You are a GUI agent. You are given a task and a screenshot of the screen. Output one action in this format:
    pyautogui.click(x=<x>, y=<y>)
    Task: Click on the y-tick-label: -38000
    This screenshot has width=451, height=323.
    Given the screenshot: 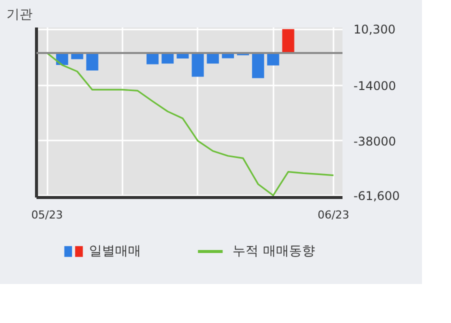 What is the action you would take?
    pyautogui.click(x=375, y=141)
    